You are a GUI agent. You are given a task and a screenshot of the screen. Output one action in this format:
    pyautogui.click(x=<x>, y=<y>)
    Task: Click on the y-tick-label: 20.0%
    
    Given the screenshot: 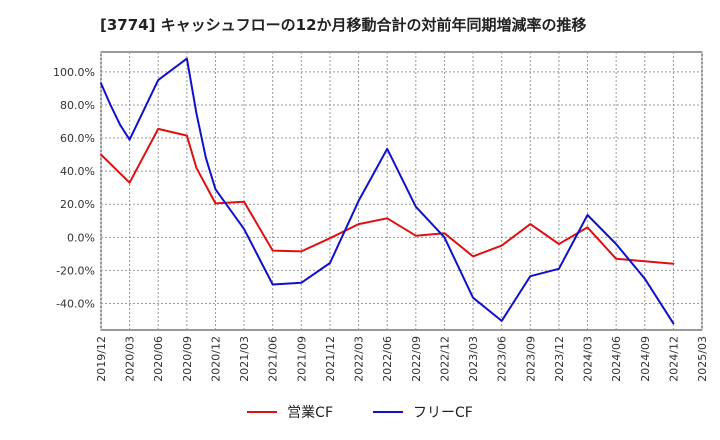 What is the action you would take?
    pyautogui.click(x=77, y=204)
    